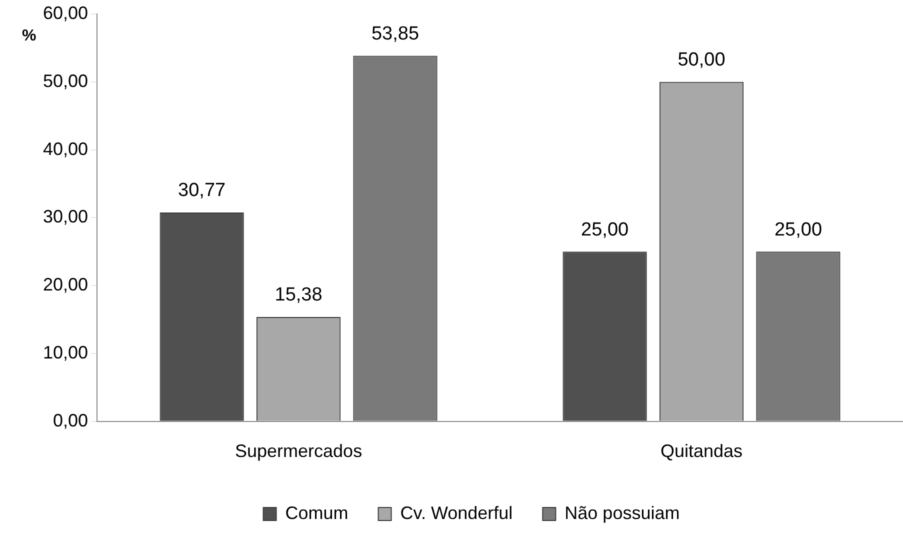 This screenshot has height=541, width=903. I want to click on text: 53,85, so click(395, 33).